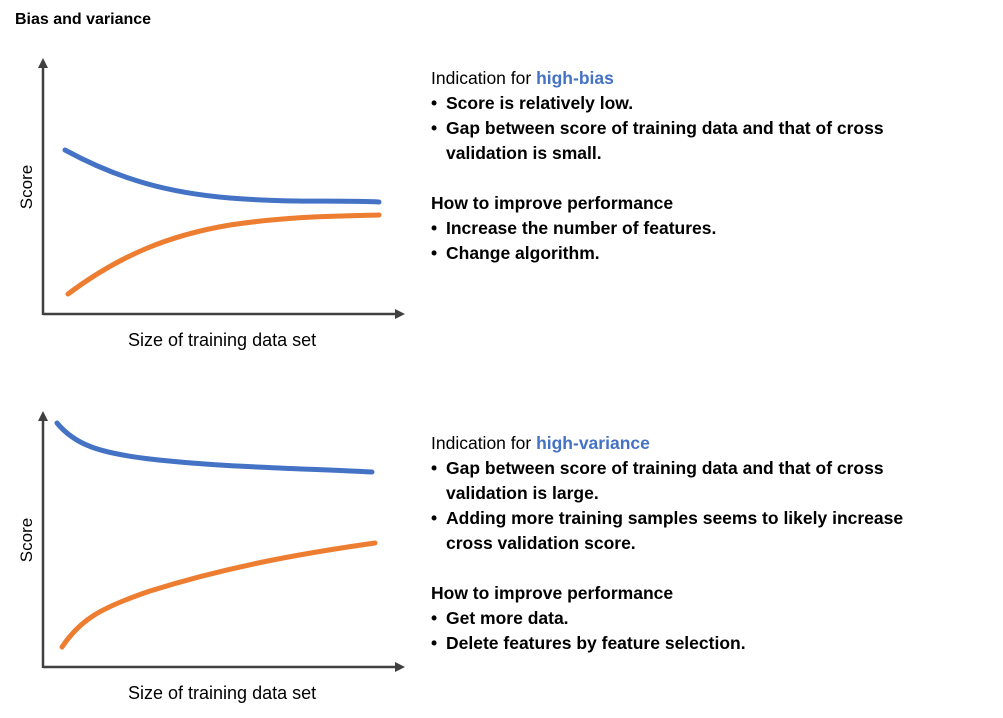 Image resolution: width=1003 pixels, height=718 pixels. I want to click on list-item-text: Increase the number of features., so click(581, 228).